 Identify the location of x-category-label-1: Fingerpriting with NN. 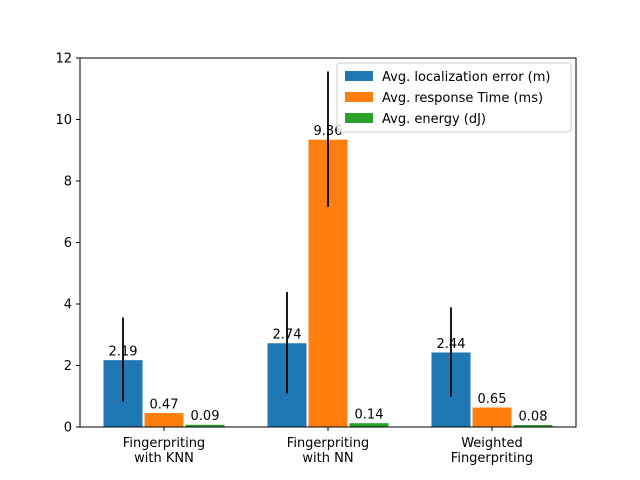
(328, 451).